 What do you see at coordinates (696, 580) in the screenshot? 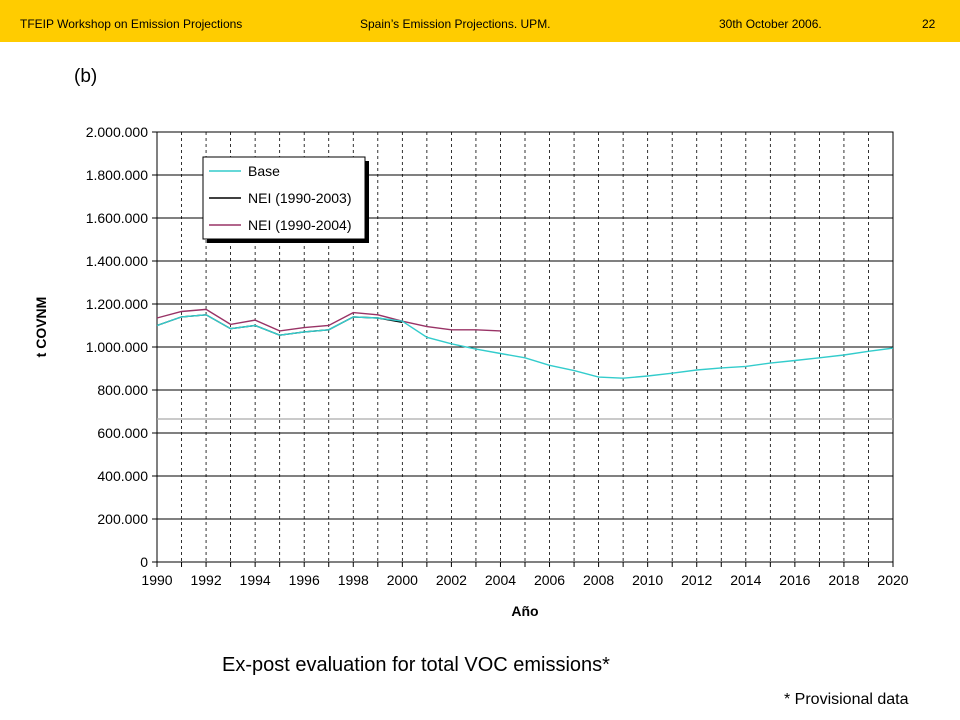
I see `x-tick-label: 2012` at bounding box center [696, 580].